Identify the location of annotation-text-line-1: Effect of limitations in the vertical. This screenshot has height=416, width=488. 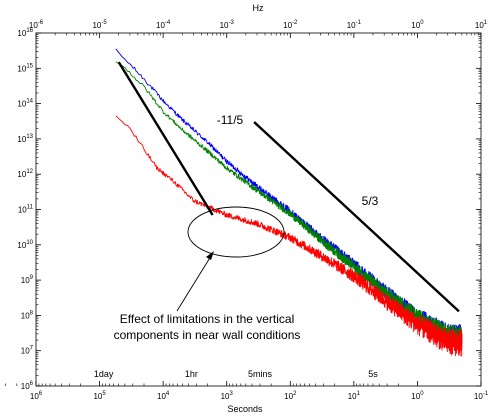
(207, 319).